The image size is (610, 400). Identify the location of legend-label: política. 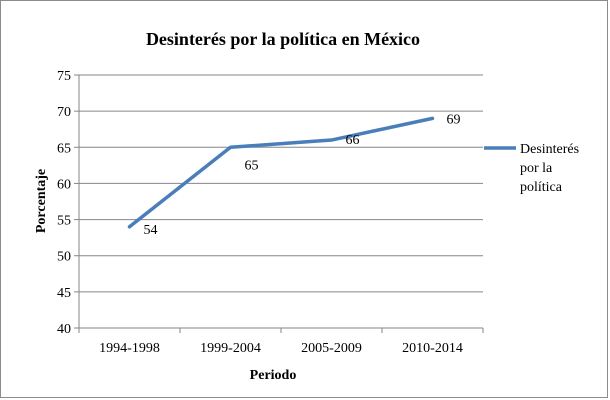
(541, 187).